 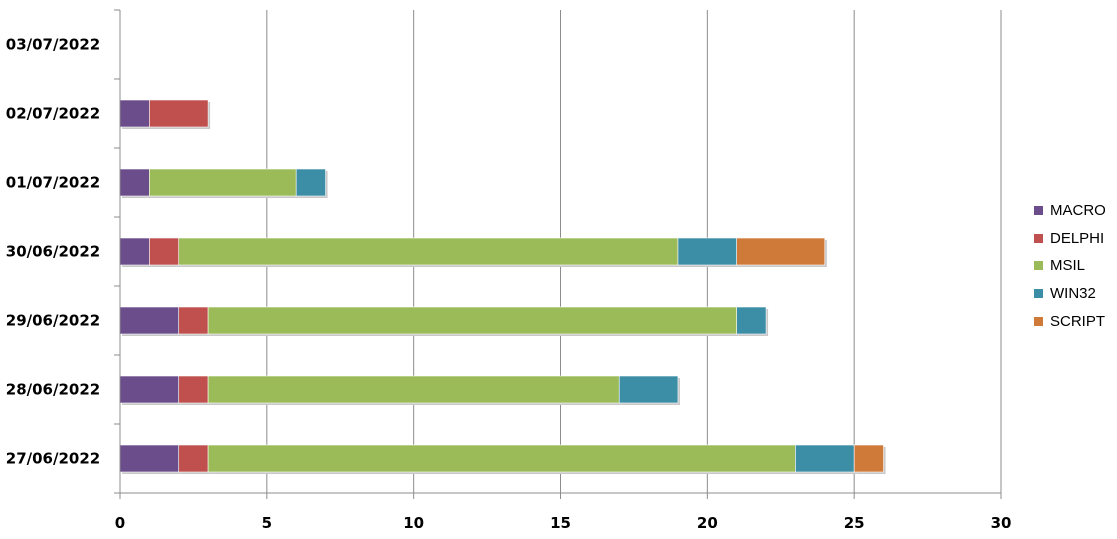 What do you see at coordinates (53, 114) in the screenshot?
I see `category-label: 02/07/2022` at bounding box center [53, 114].